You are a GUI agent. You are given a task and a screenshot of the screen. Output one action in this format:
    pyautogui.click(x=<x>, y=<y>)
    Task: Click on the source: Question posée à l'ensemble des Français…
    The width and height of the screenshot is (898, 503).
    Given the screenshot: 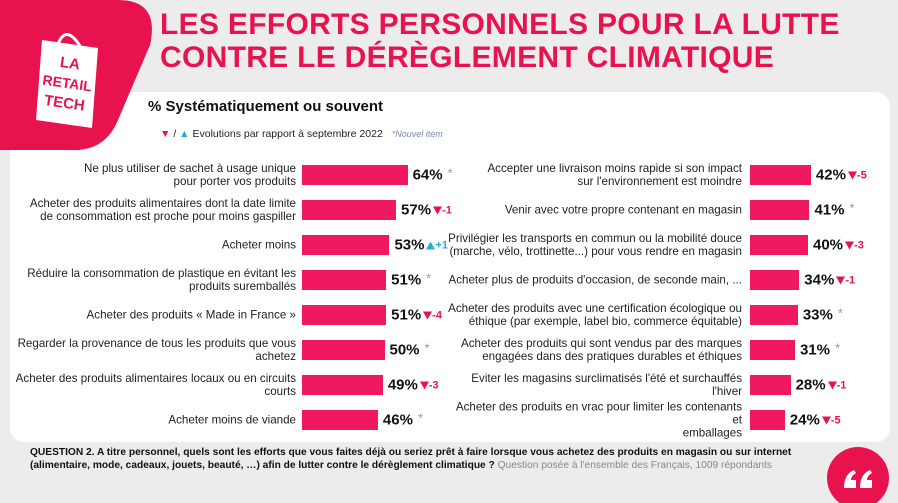 What is the action you would take?
    pyautogui.click(x=634, y=465)
    